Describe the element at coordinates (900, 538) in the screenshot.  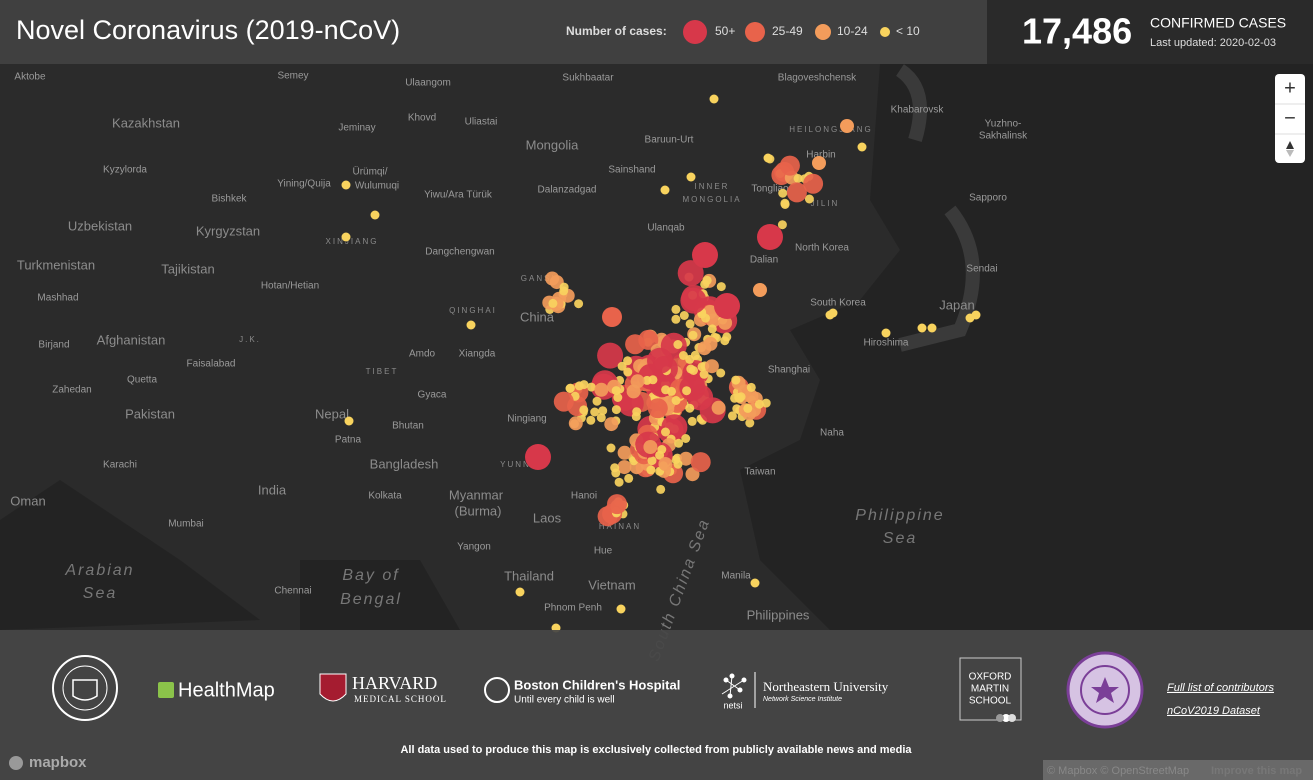
I see `place-label: Sea` at that location.